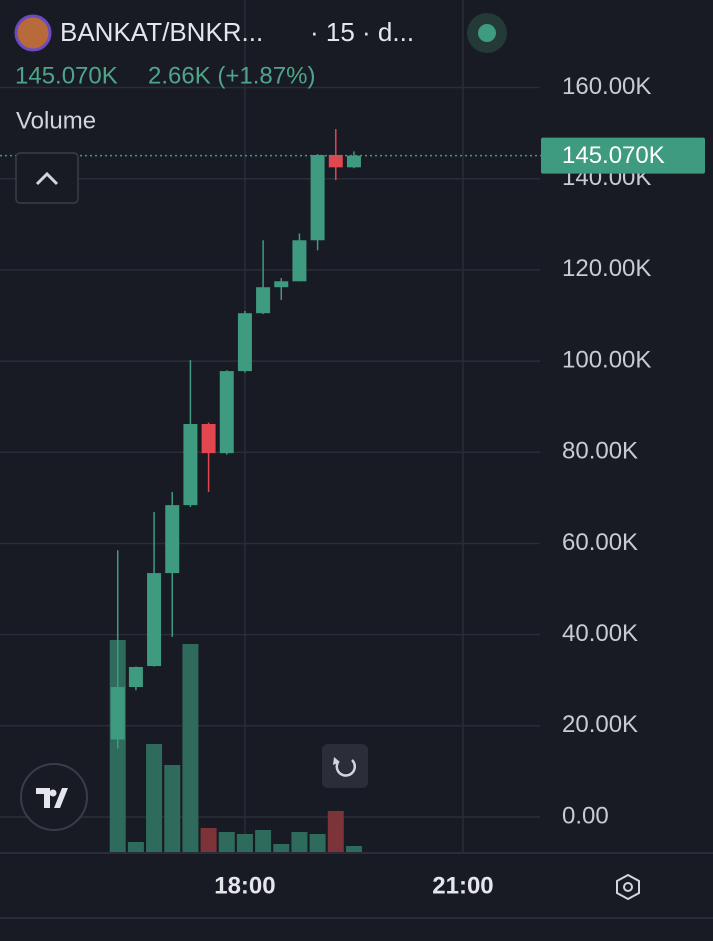 This screenshot has width=713, height=941. I want to click on reset-icon, so click(346, 768).